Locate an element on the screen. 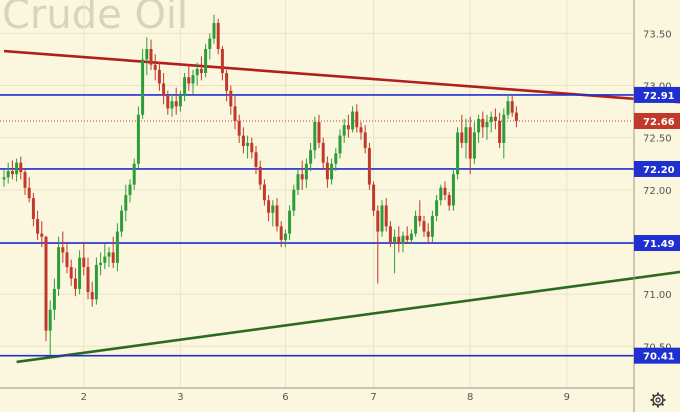 This screenshot has width=680, height=412. x-tick-label: 7 is located at coordinates (373, 397).